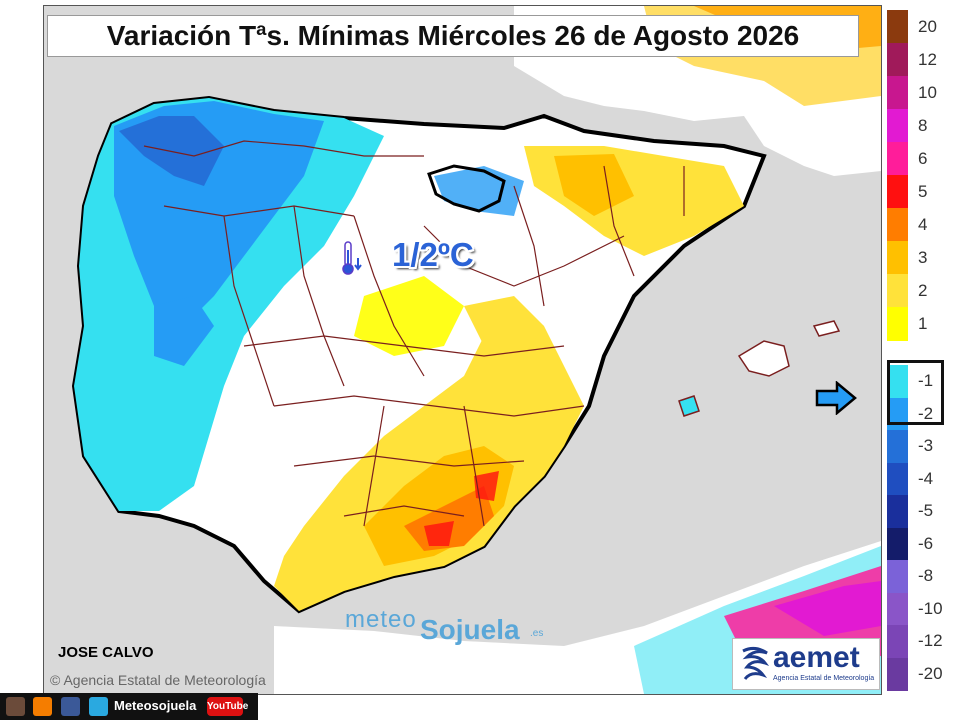  What do you see at coordinates (55, 680) in the screenshot?
I see `copyright-icon: ©` at bounding box center [55, 680].